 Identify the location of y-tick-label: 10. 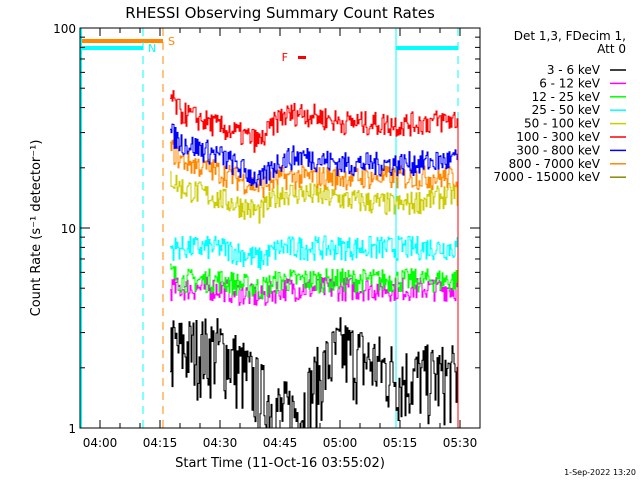
(68, 229).